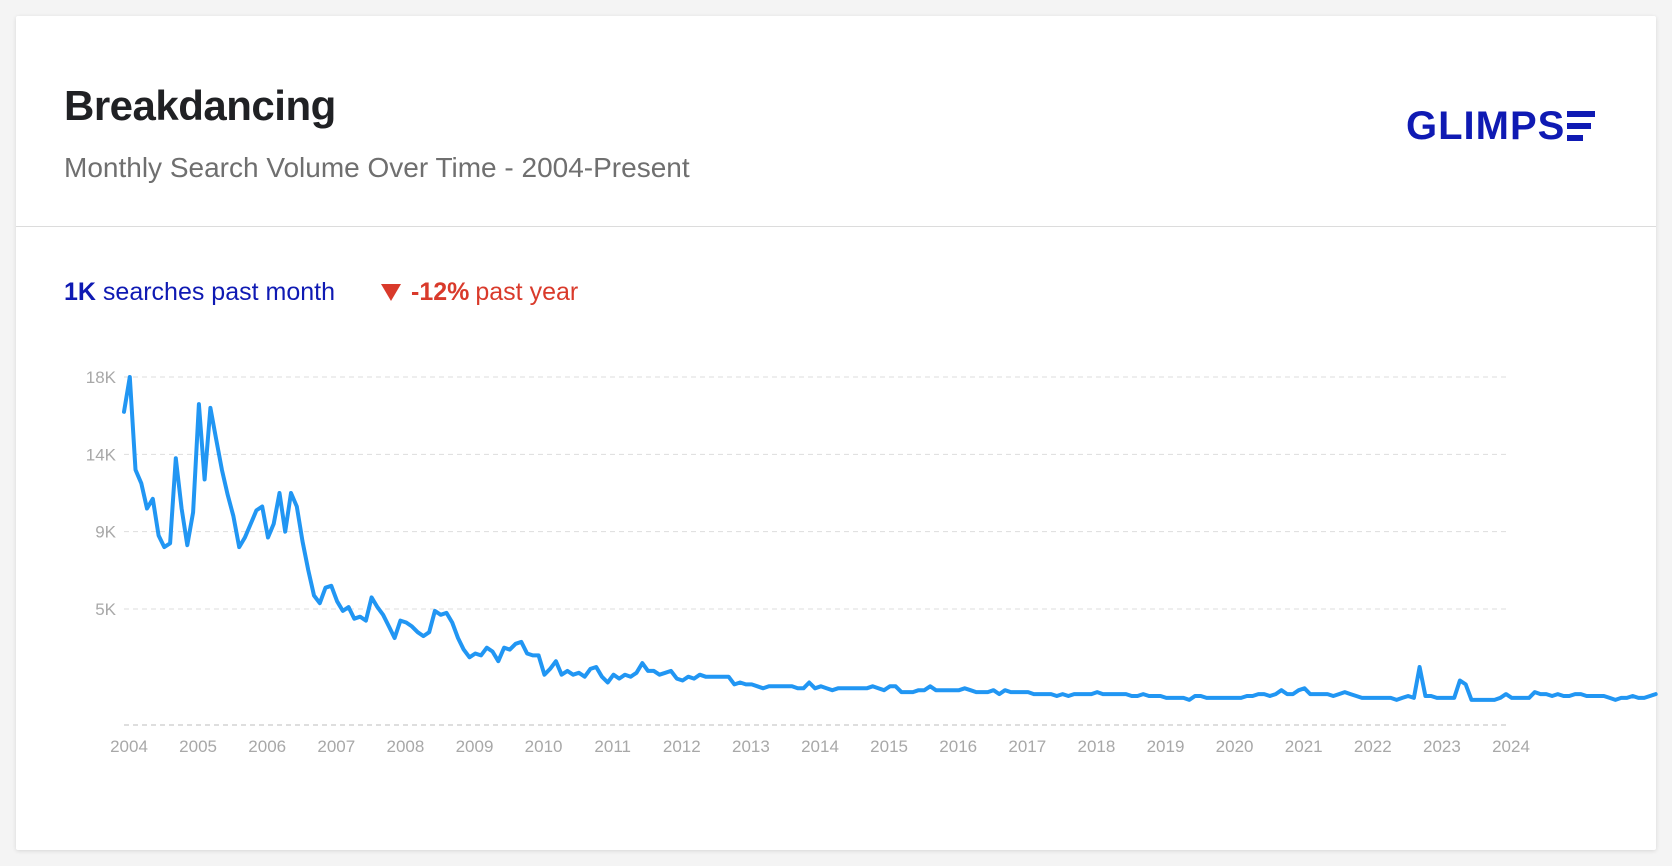 This screenshot has height=866, width=1672. What do you see at coordinates (889, 746) in the screenshot?
I see `x-tick-label: 2015` at bounding box center [889, 746].